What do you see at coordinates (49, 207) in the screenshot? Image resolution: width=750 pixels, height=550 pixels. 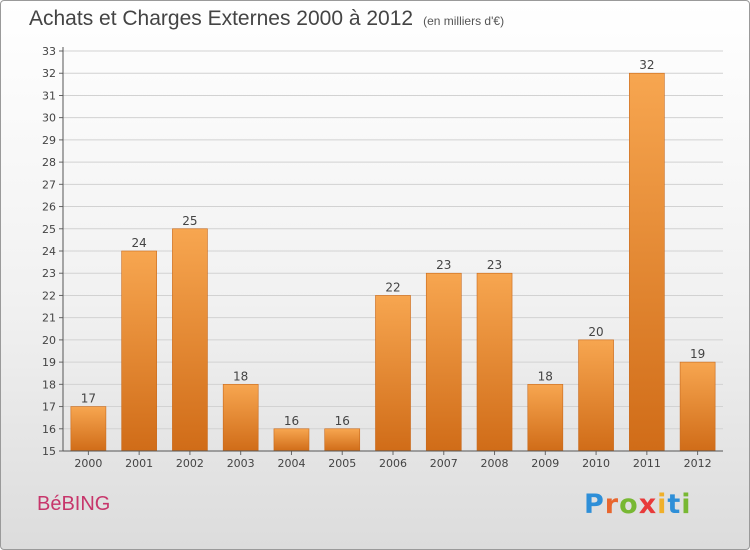 I see `y-tick-label: 26` at bounding box center [49, 207].